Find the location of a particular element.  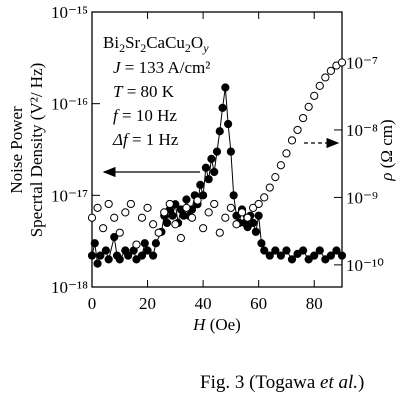

y2-tick-label: 10⁻⁷ is located at coordinates (362, 62).